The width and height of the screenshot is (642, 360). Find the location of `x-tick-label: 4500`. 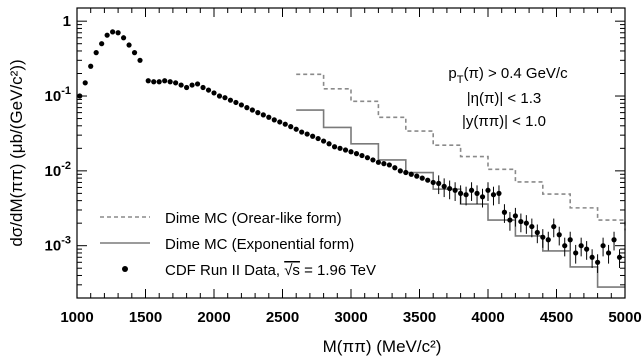

x-tick-label: 4500 is located at coordinates (556, 317).